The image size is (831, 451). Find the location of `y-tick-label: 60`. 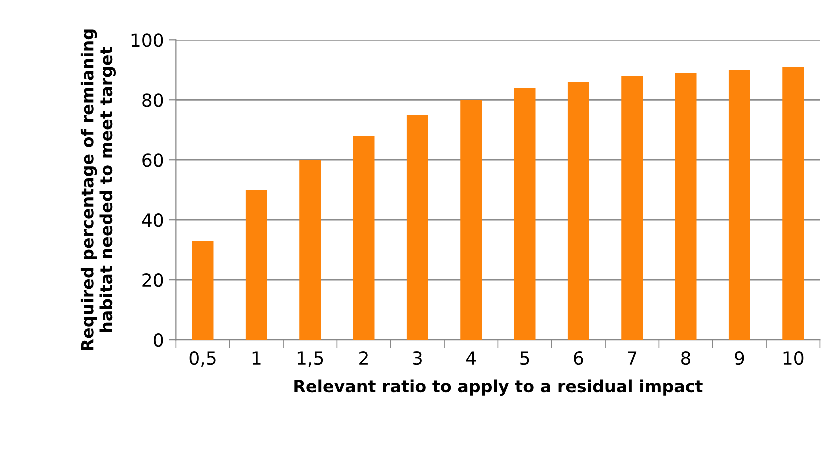

y-tick-label: 60 is located at coordinates (153, 161).